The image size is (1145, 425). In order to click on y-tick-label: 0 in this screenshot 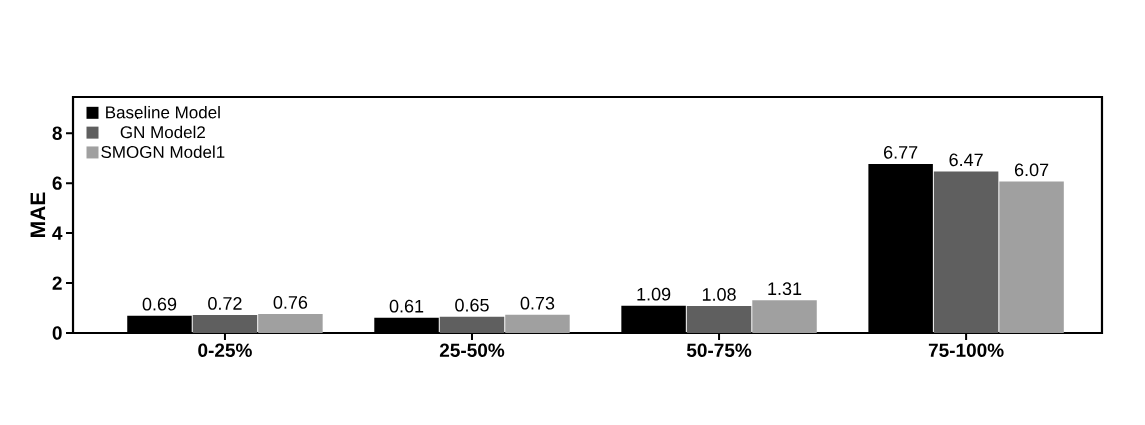, I will do `click(57, 333)`.